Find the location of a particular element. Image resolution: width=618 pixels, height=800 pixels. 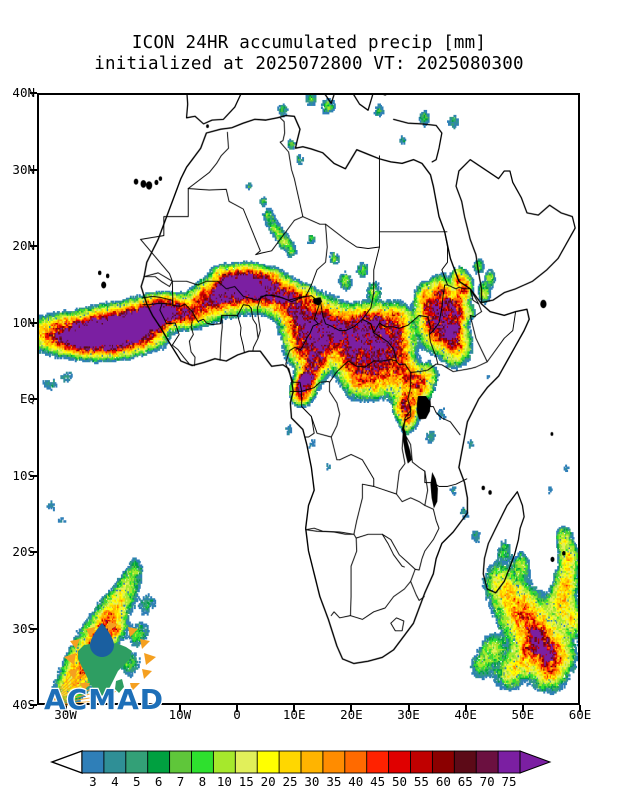

y-axis-label-eq: EQ is located at coordinates (27, 398).